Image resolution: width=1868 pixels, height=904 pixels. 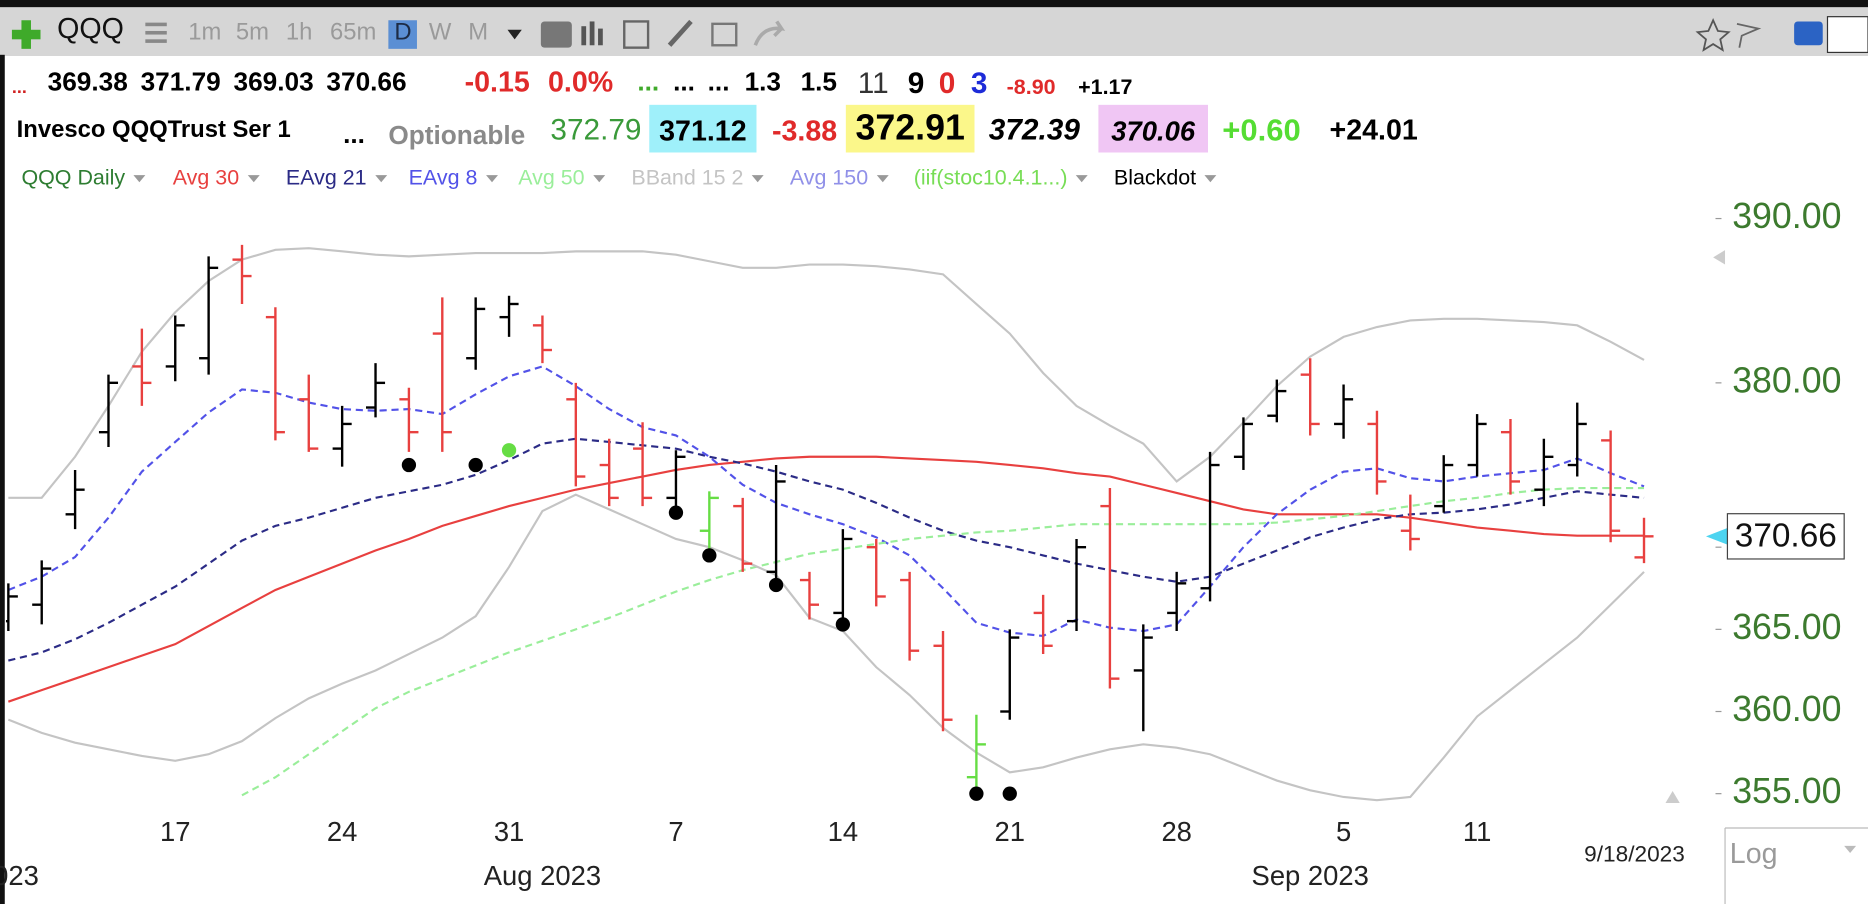 I want to click on legend-item: QQQ Daily, so click(x=83, y=177).